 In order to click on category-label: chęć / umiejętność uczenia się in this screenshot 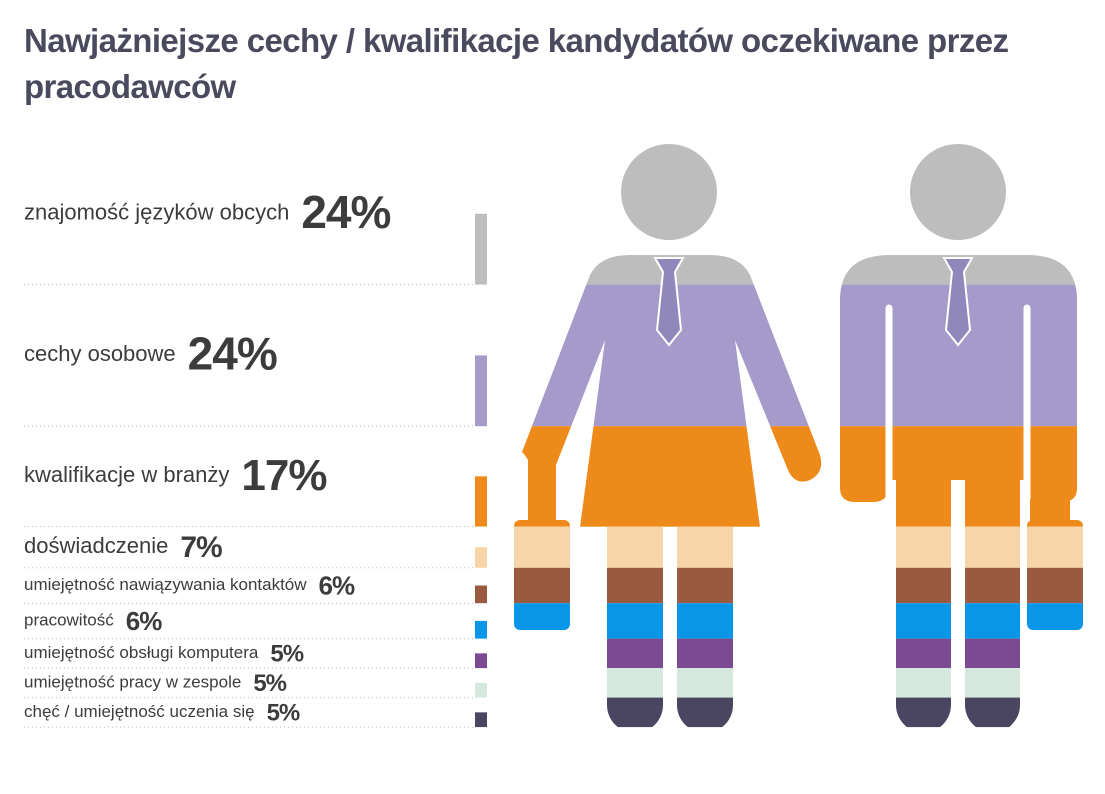, I will do `click(139, 711)`.